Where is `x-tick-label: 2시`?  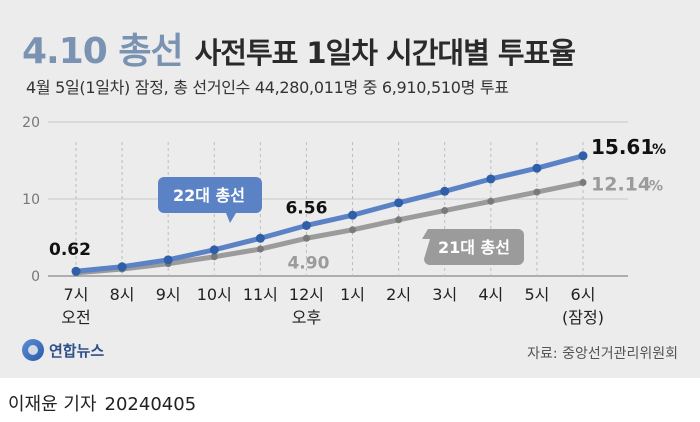 x-tick-label: 2시 is located at coordinates (398, 294).